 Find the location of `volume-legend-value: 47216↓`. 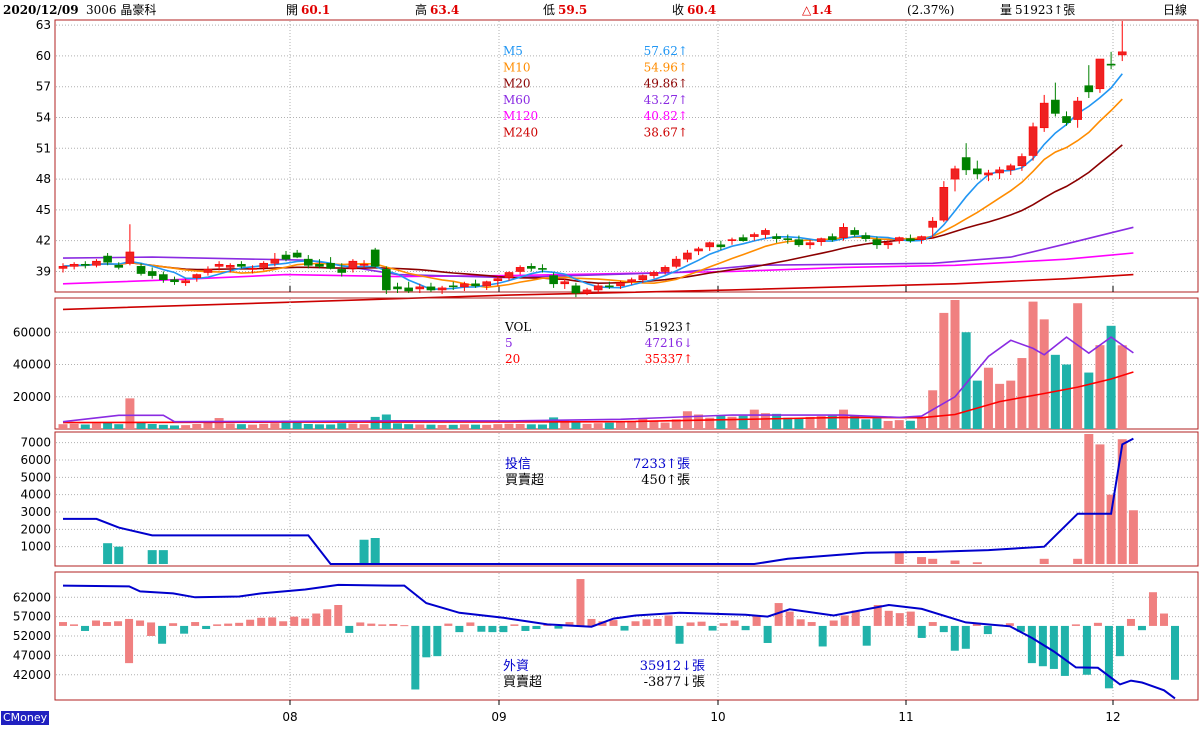

volume-legend-value: 47216↓ is located at coordinates (669, 343).